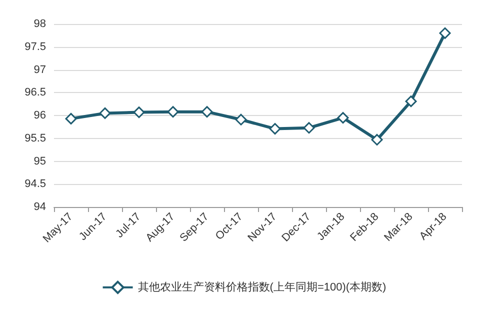 The width and height of the screenshot is (488, 309). I want to click on y-tick-label: 97, so click(40, 70).